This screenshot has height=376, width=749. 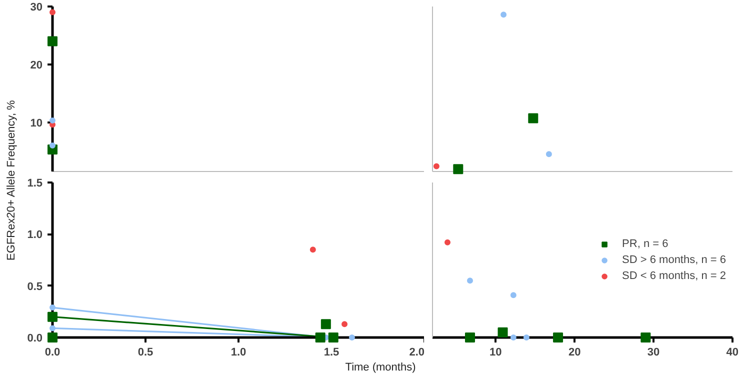 What do you see at coordinates (35, 286) in the screenshot?
I see `y-tick-label: 0.5` at bounding box center [35, 286].